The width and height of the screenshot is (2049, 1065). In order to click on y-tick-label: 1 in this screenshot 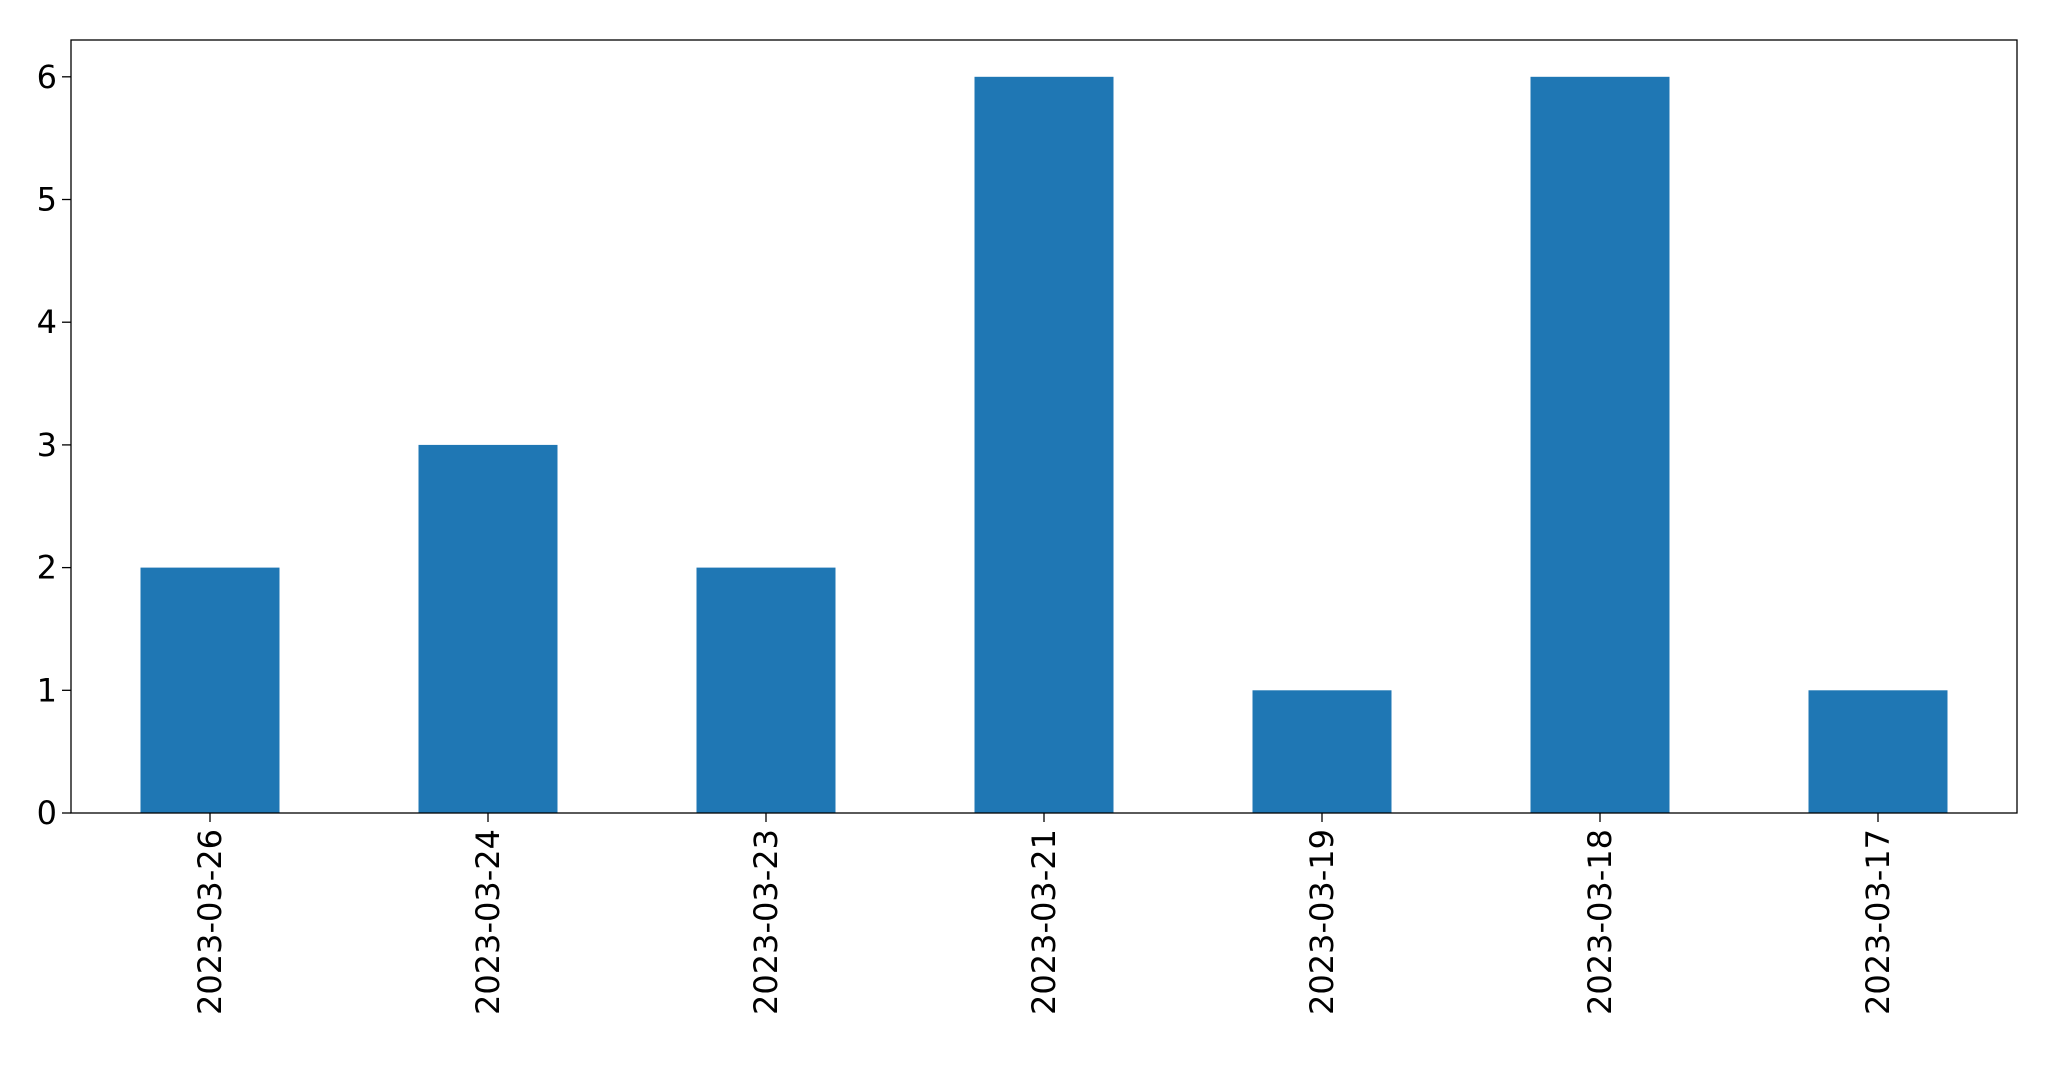, I will do `click(47, 690)`.